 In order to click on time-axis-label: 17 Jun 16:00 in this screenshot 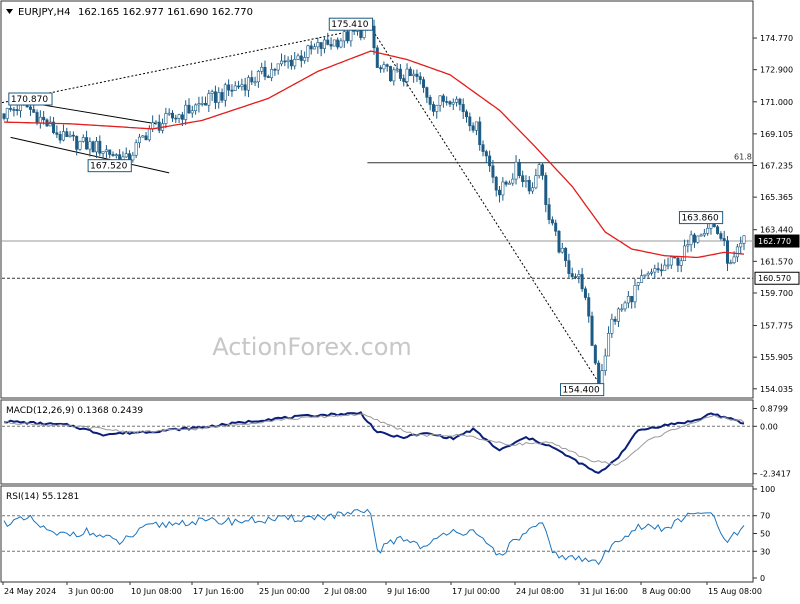, I will do `click(218, 591)`.